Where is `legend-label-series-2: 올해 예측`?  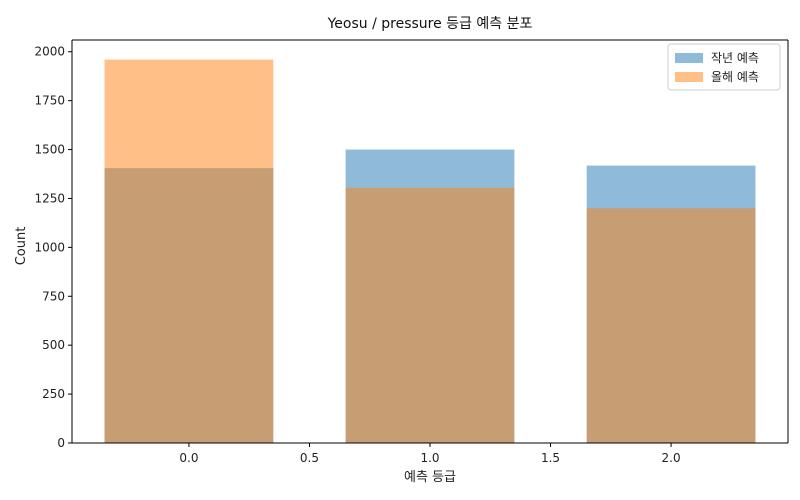
legend-label-series-2: 올해 예측 is located at coordinates (735, 77).